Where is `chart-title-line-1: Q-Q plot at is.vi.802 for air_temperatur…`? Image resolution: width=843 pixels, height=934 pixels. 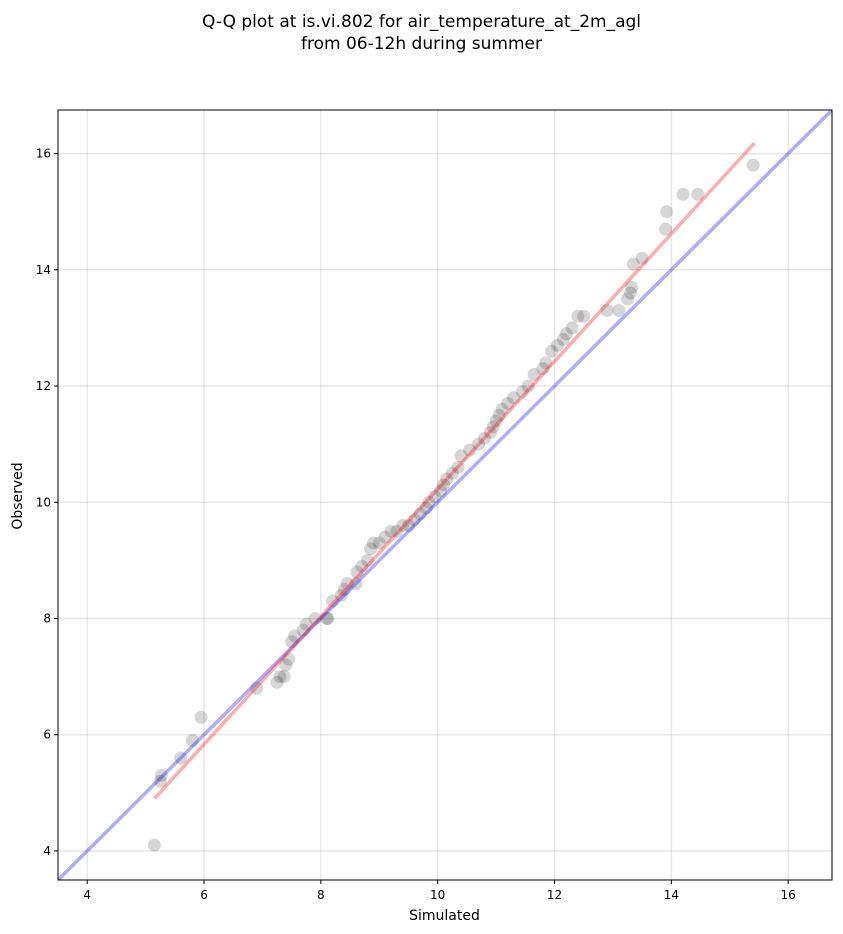
chart-title-line-1: Q-Q plot at is.vi.802 for air_temperatur… is located at coordinates (421, 22).